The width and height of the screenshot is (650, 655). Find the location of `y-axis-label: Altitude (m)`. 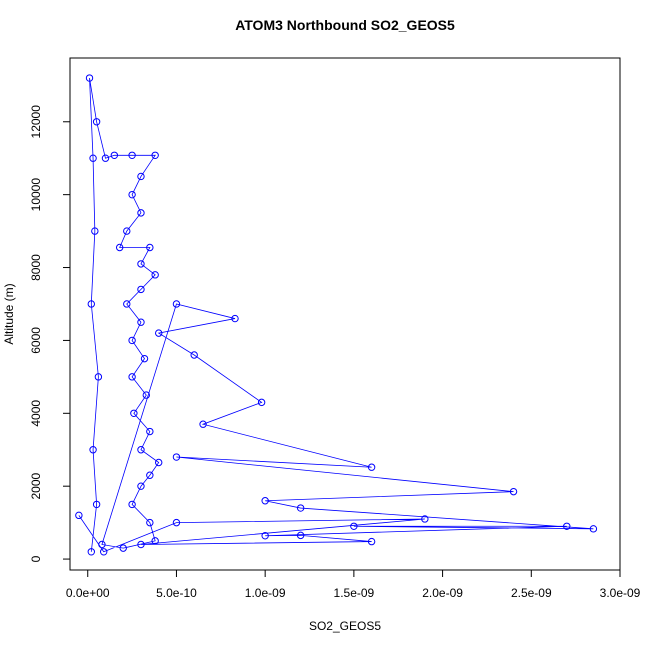

y-axis-label: Altitude (m) is located at coordinates (9, 313).